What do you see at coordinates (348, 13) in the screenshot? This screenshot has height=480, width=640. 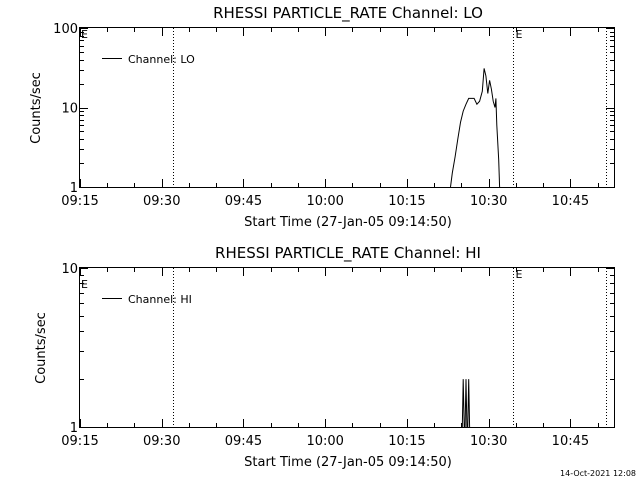 I see `lo-chart-title: RHESSI PARTICLE_RATE Channel: LO` at bounding box center [348, 13].